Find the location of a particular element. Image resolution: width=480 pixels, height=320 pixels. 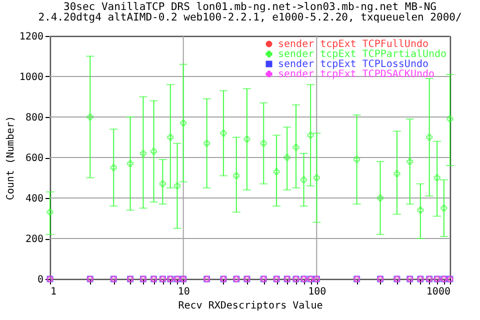

x-tick-label: 100 is located at coordinates (317, 292).